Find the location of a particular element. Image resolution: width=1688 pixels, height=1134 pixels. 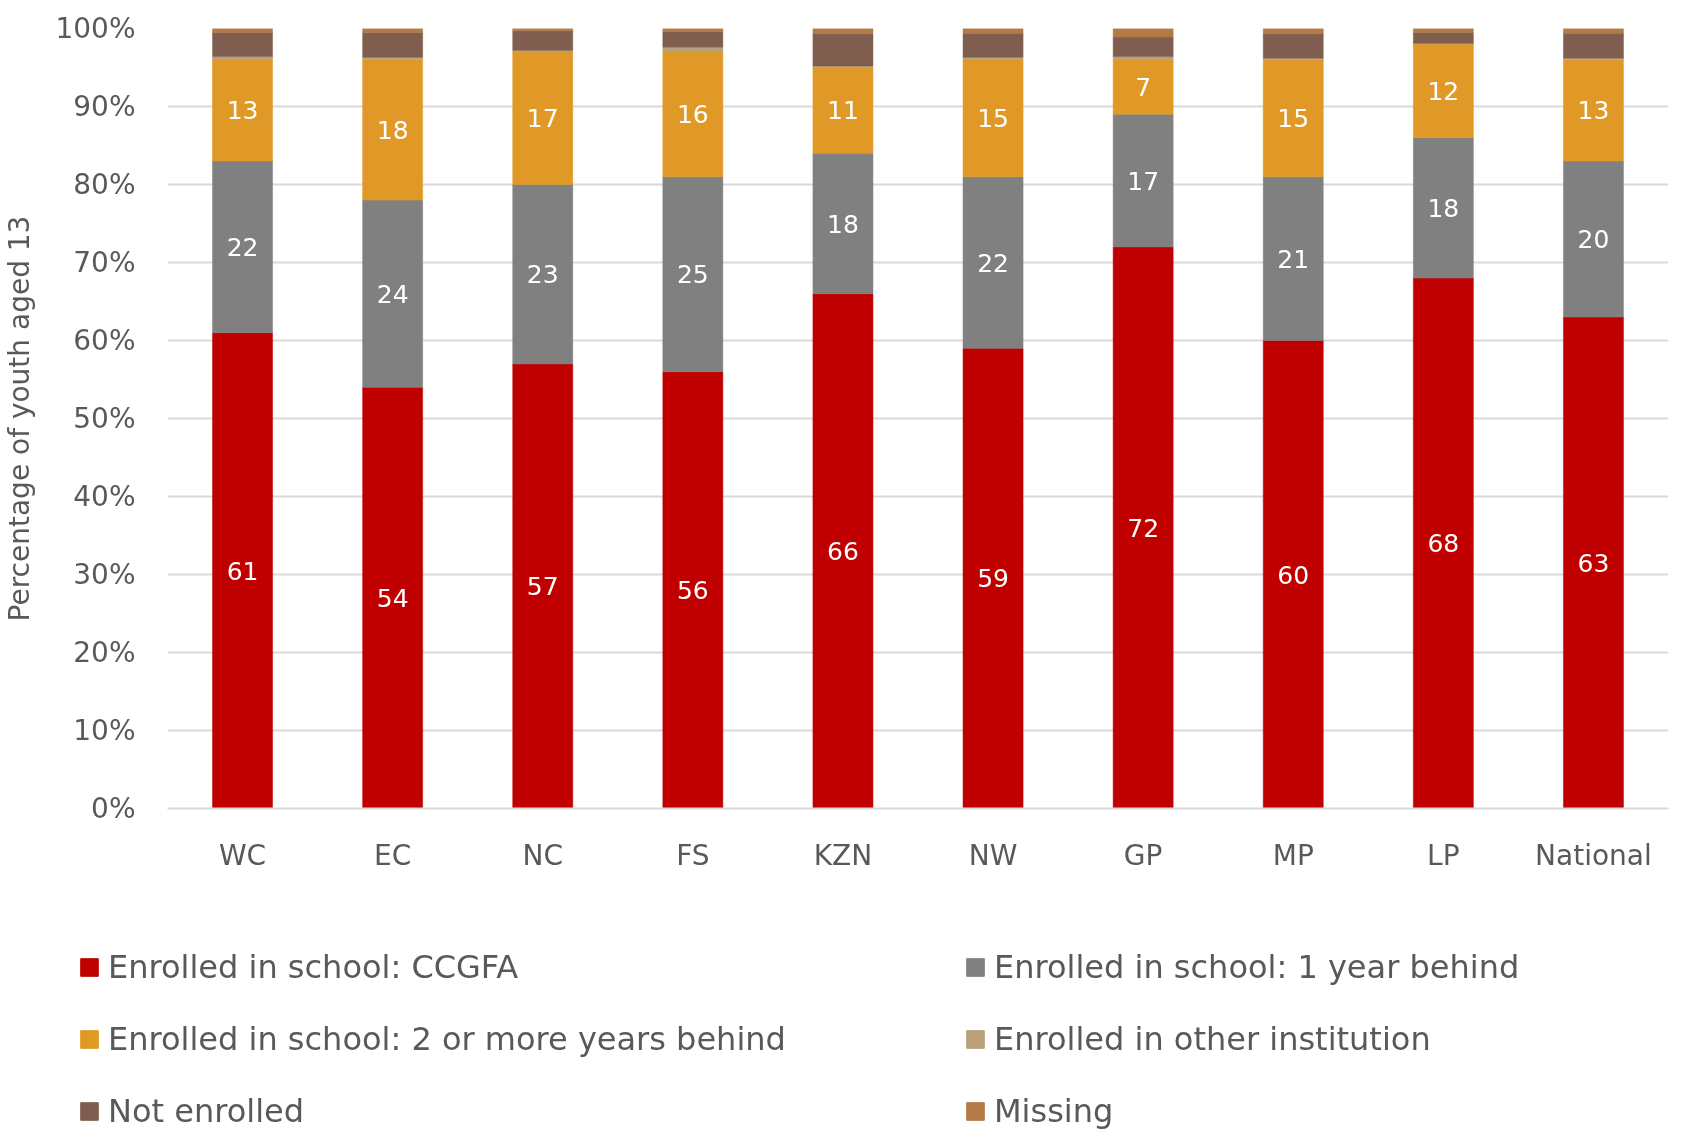

x-tick-label: KZN is located at coordinates (843, 855).